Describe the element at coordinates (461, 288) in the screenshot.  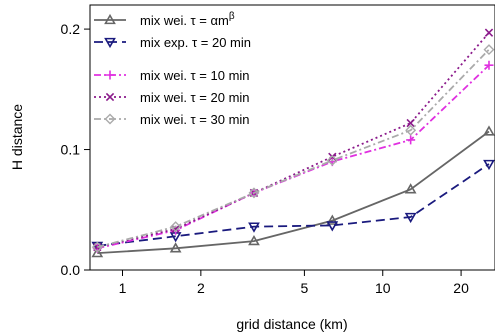
I see `x-tick-label: 20` at that location.